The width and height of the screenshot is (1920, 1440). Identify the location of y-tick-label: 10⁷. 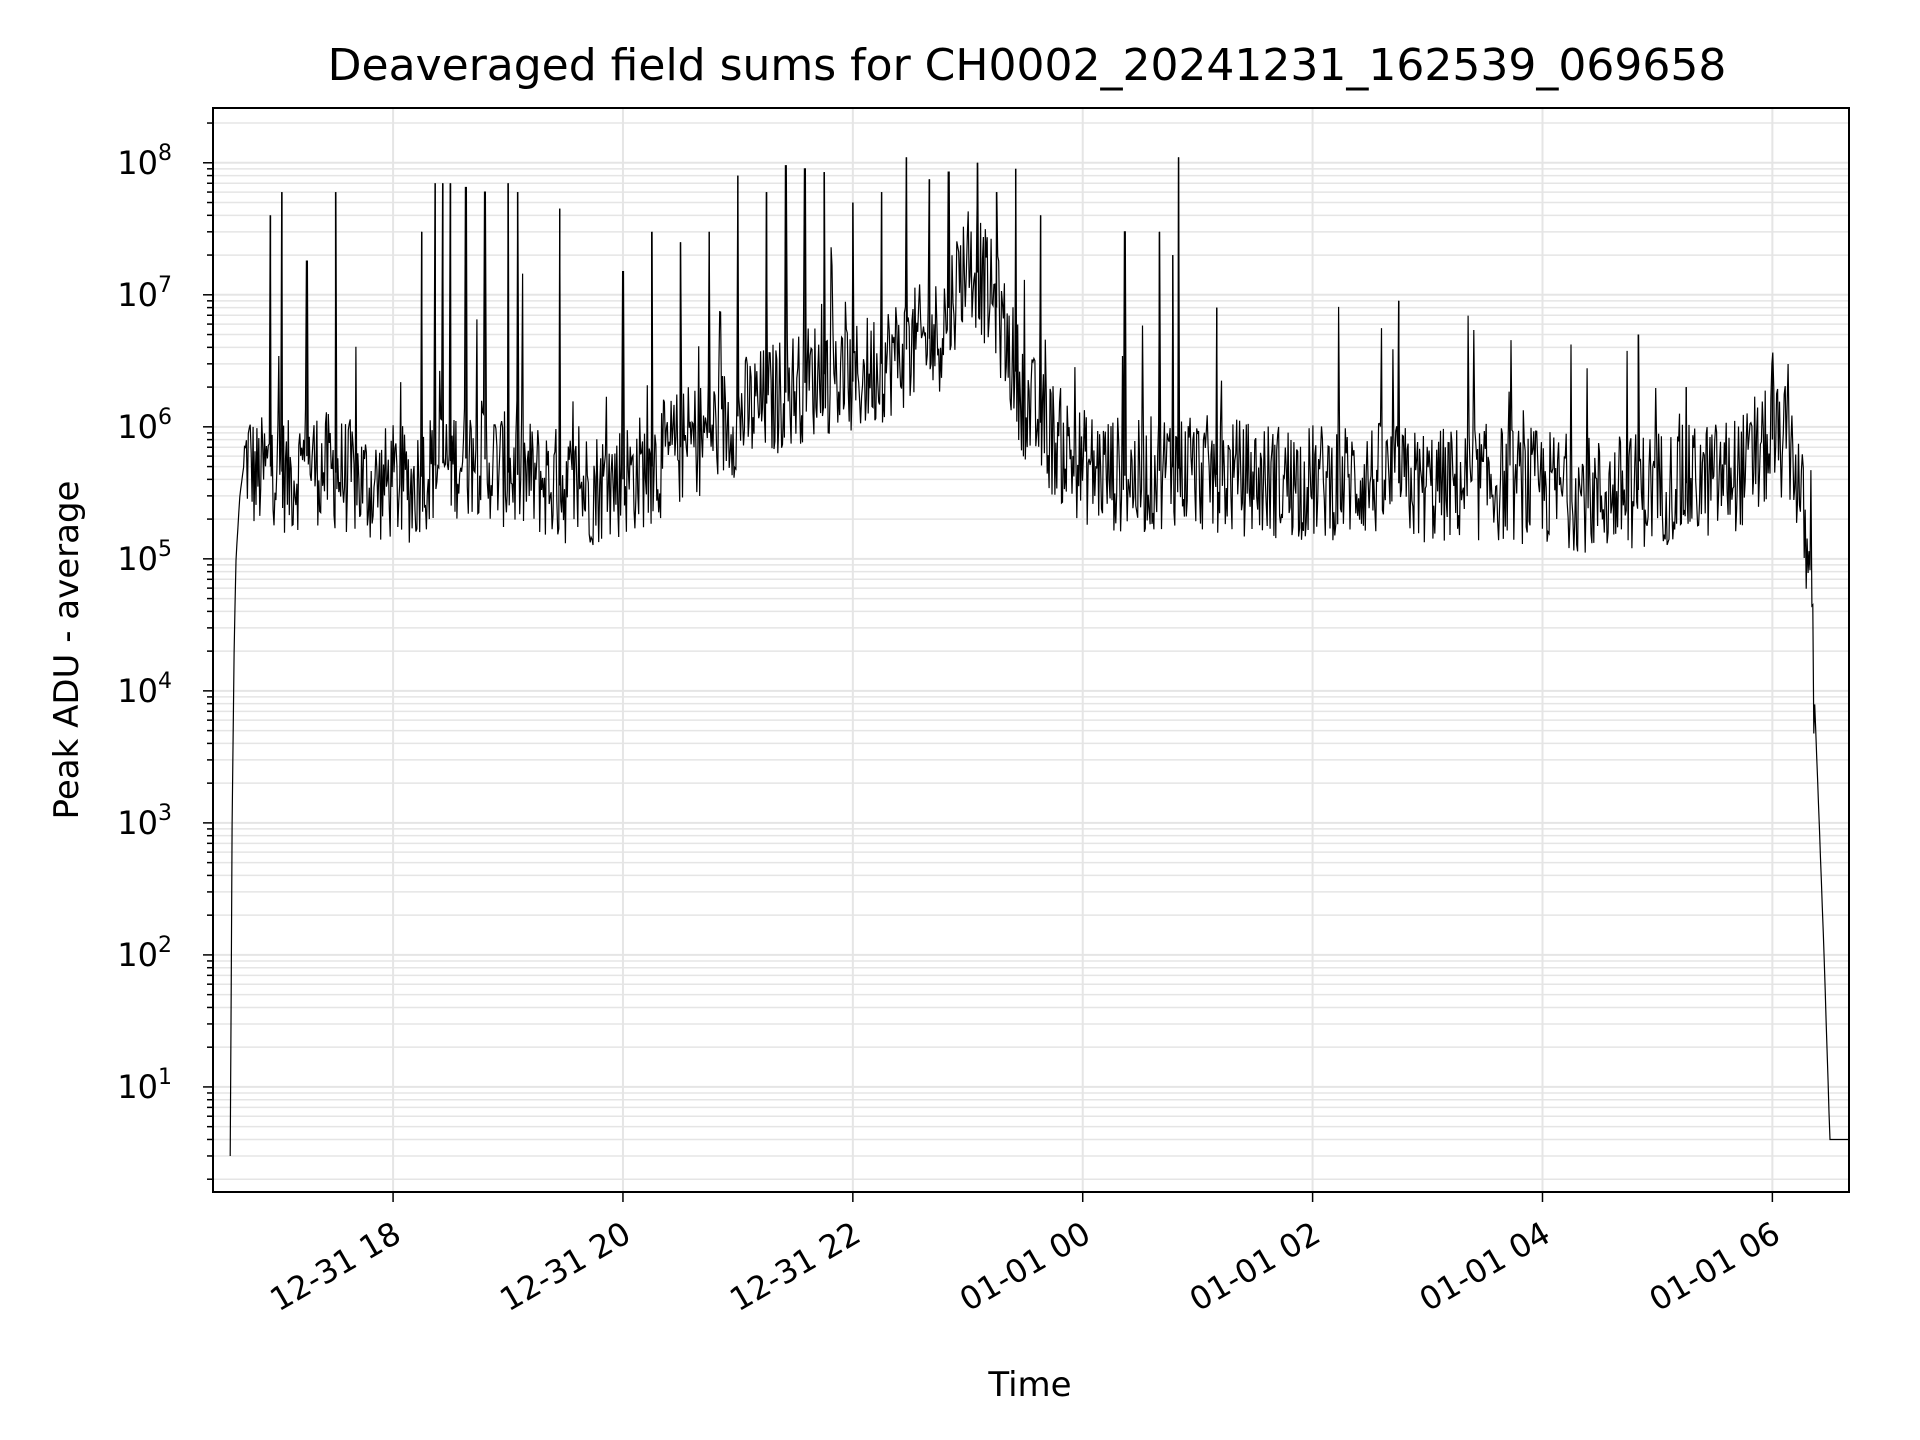
(144, 293).